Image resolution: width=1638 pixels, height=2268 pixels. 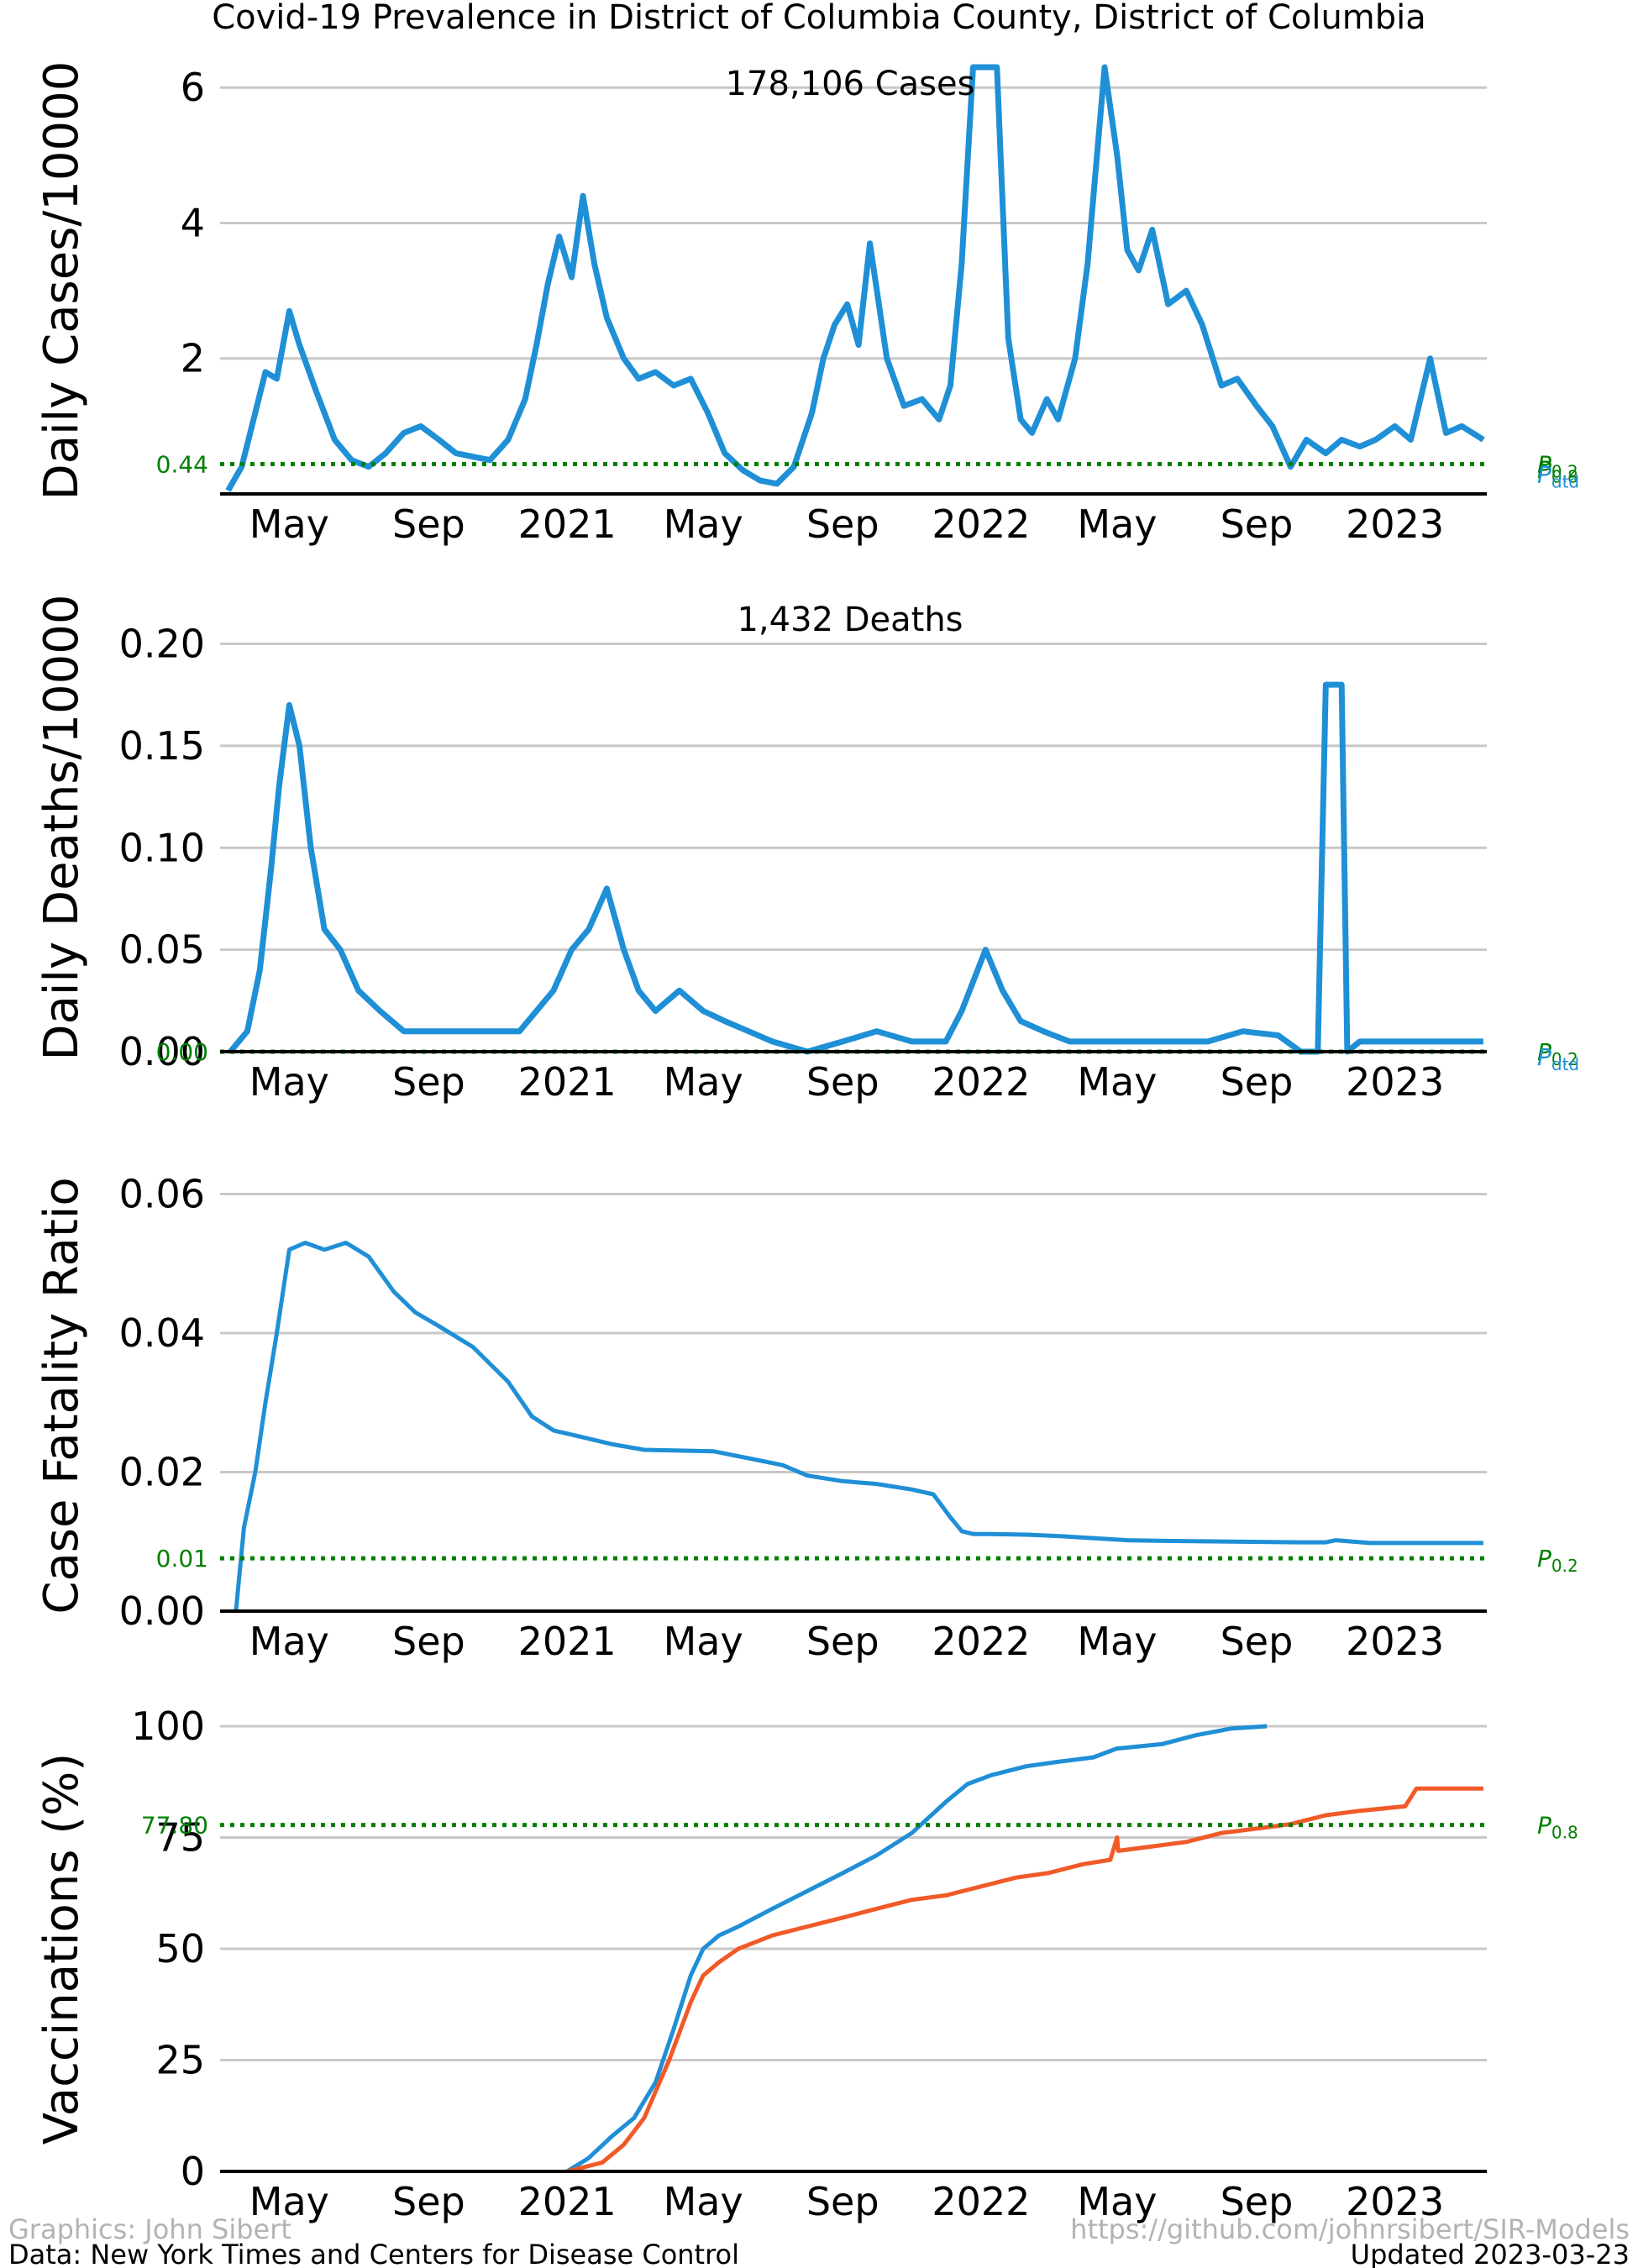 I want to click on y-tick-label: 0.04, so click(x=162, y=1333).